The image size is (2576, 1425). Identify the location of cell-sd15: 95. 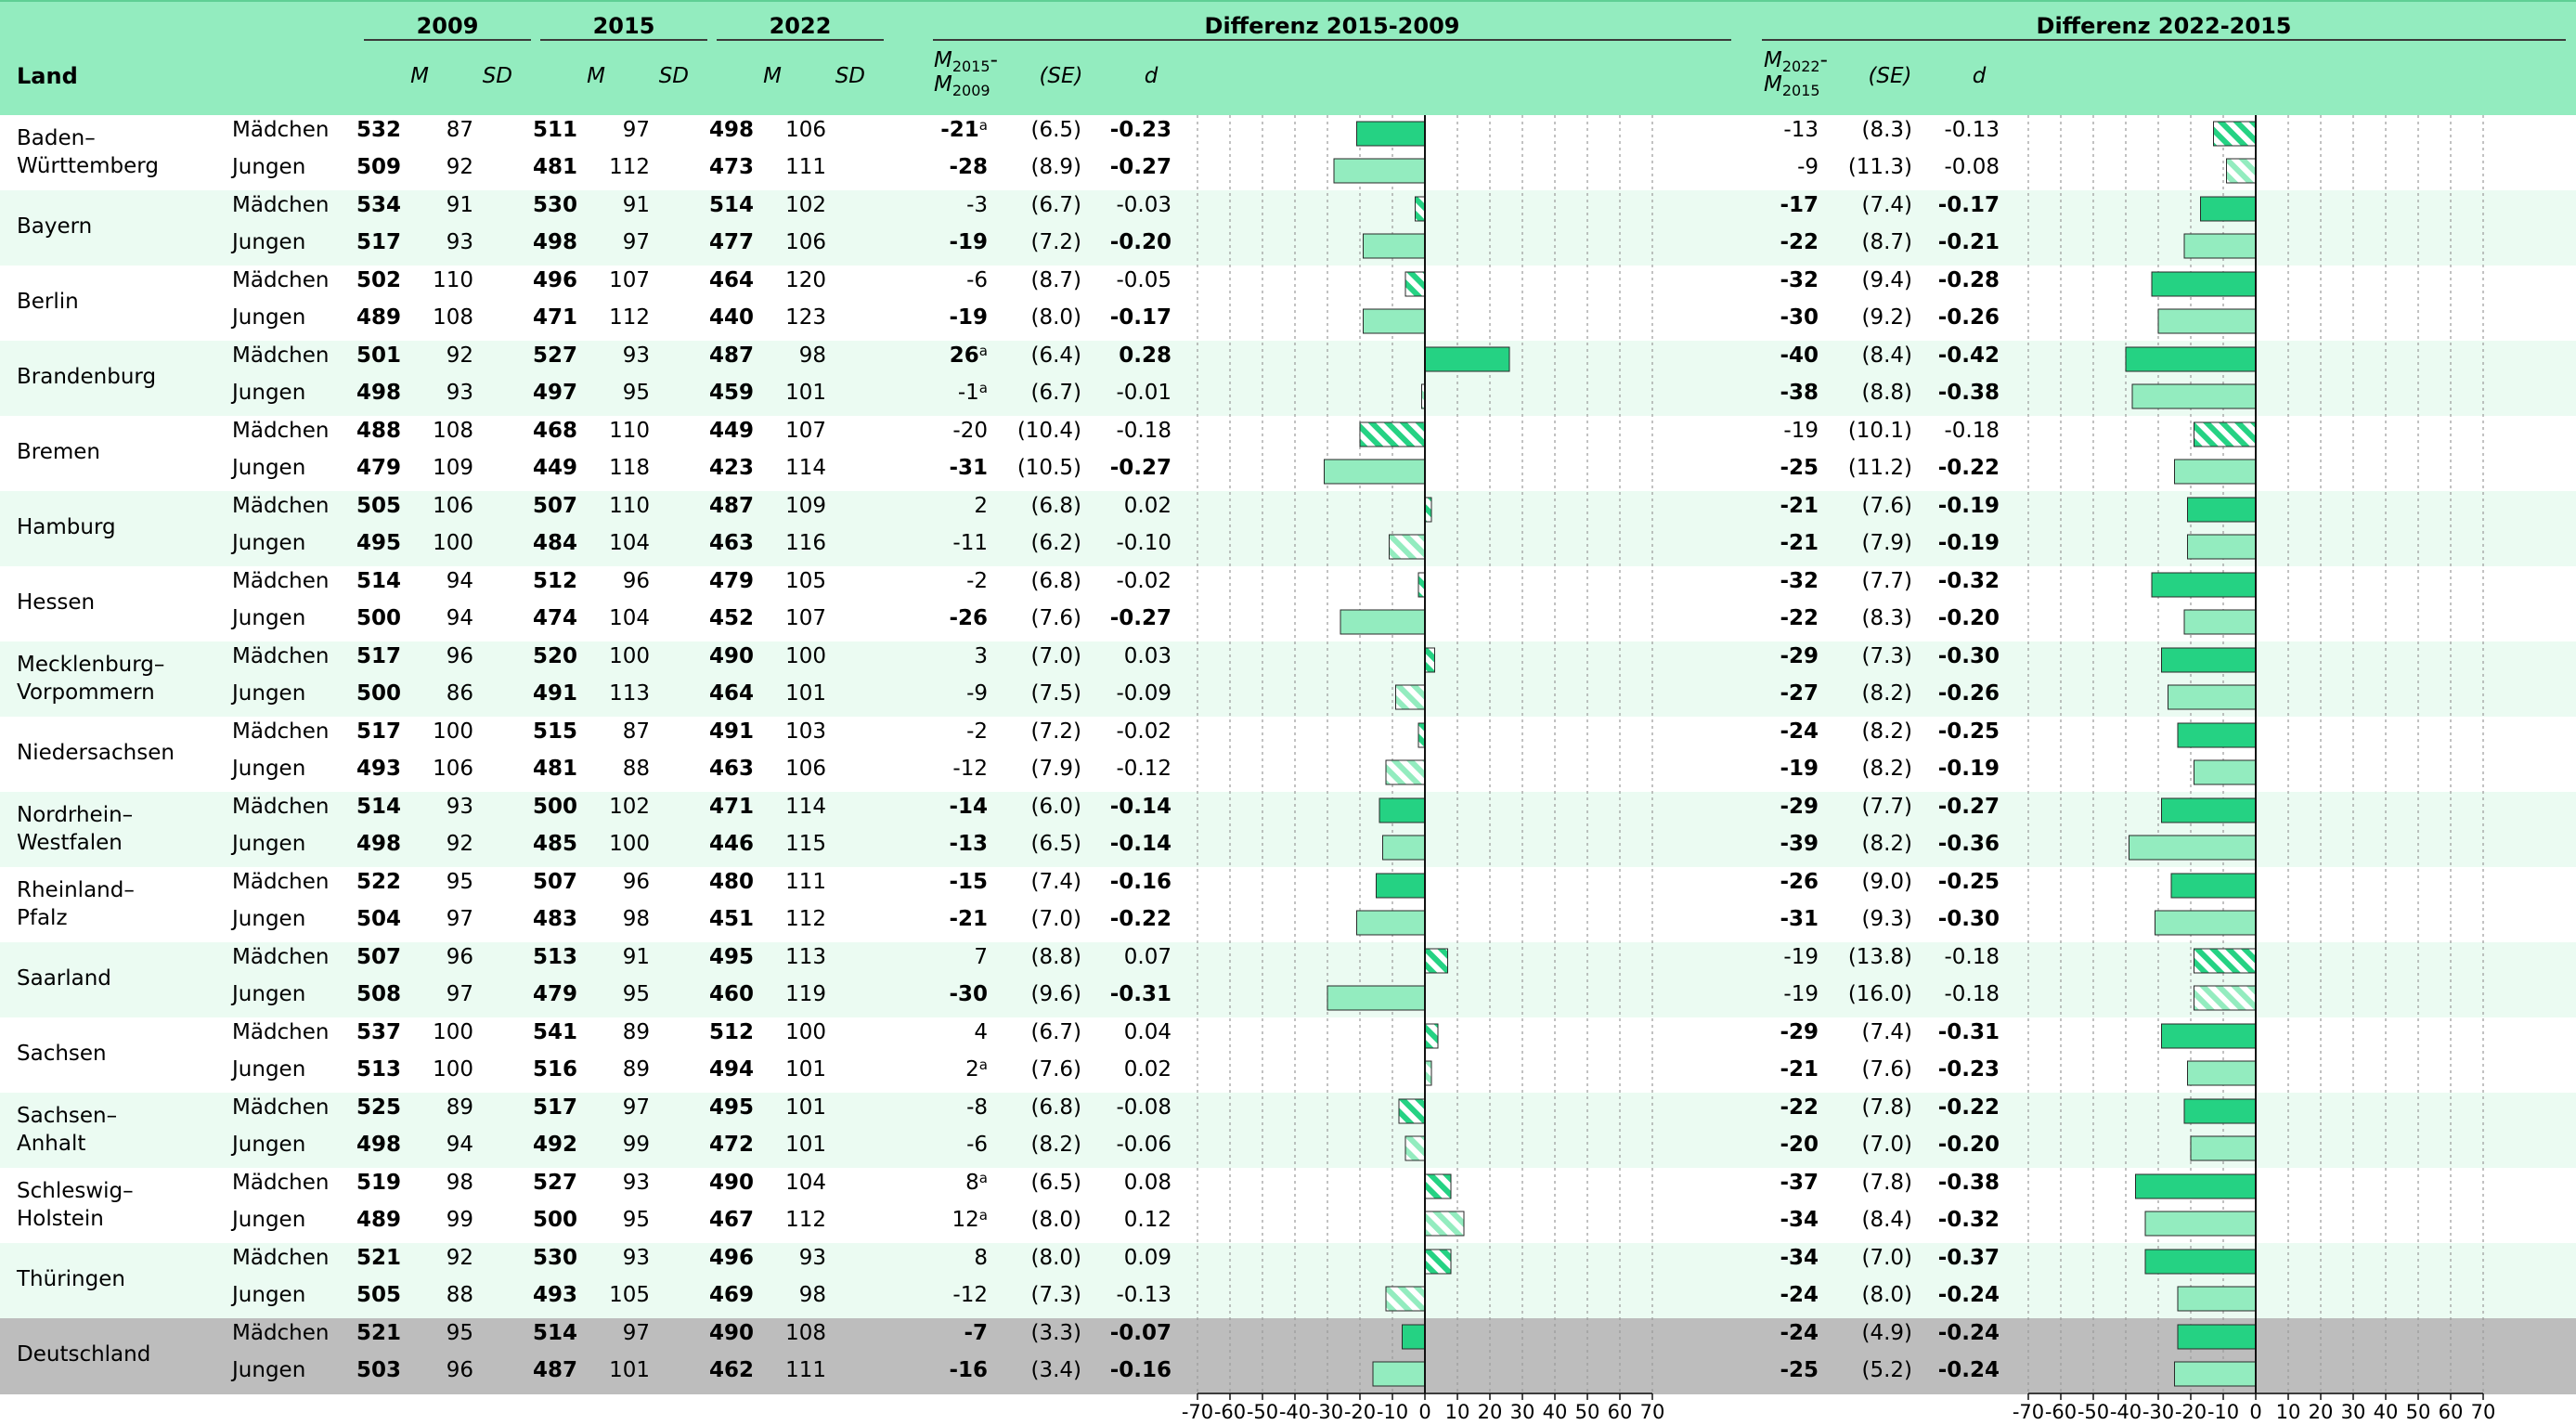
(636, 1220).